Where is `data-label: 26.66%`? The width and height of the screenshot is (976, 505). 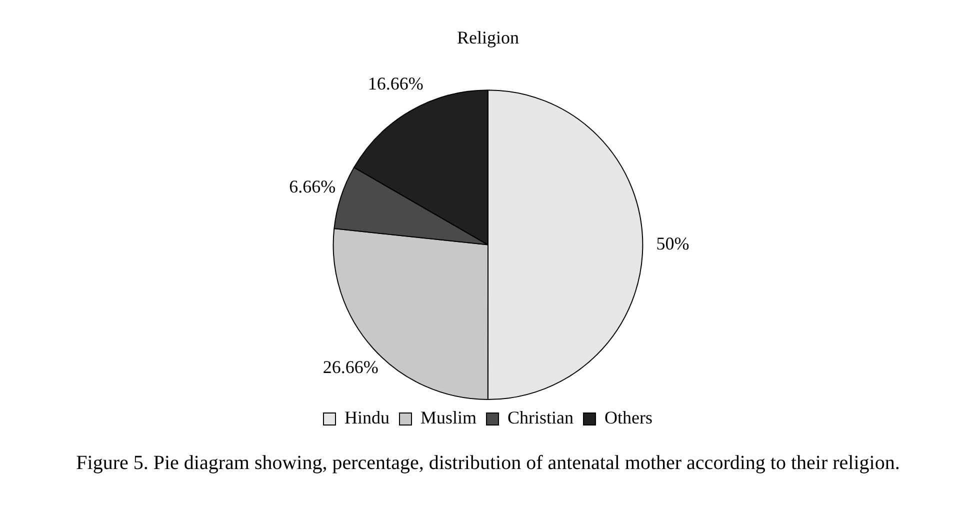 data-label: 26.66% is located at coordinates (350, 367).